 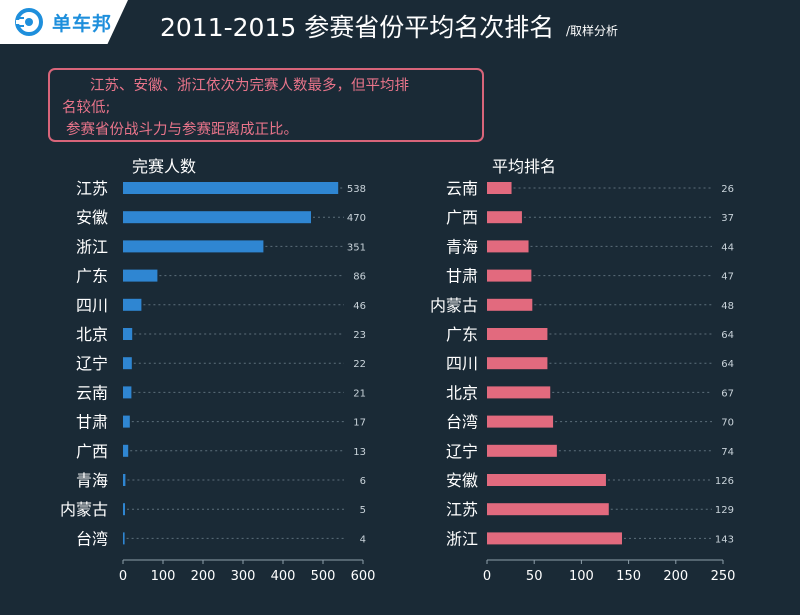 What do you see at coordinates (727, 189) in the screenshot?
I see `chart-1-value-label: 26` at bounding box center [727, 189].